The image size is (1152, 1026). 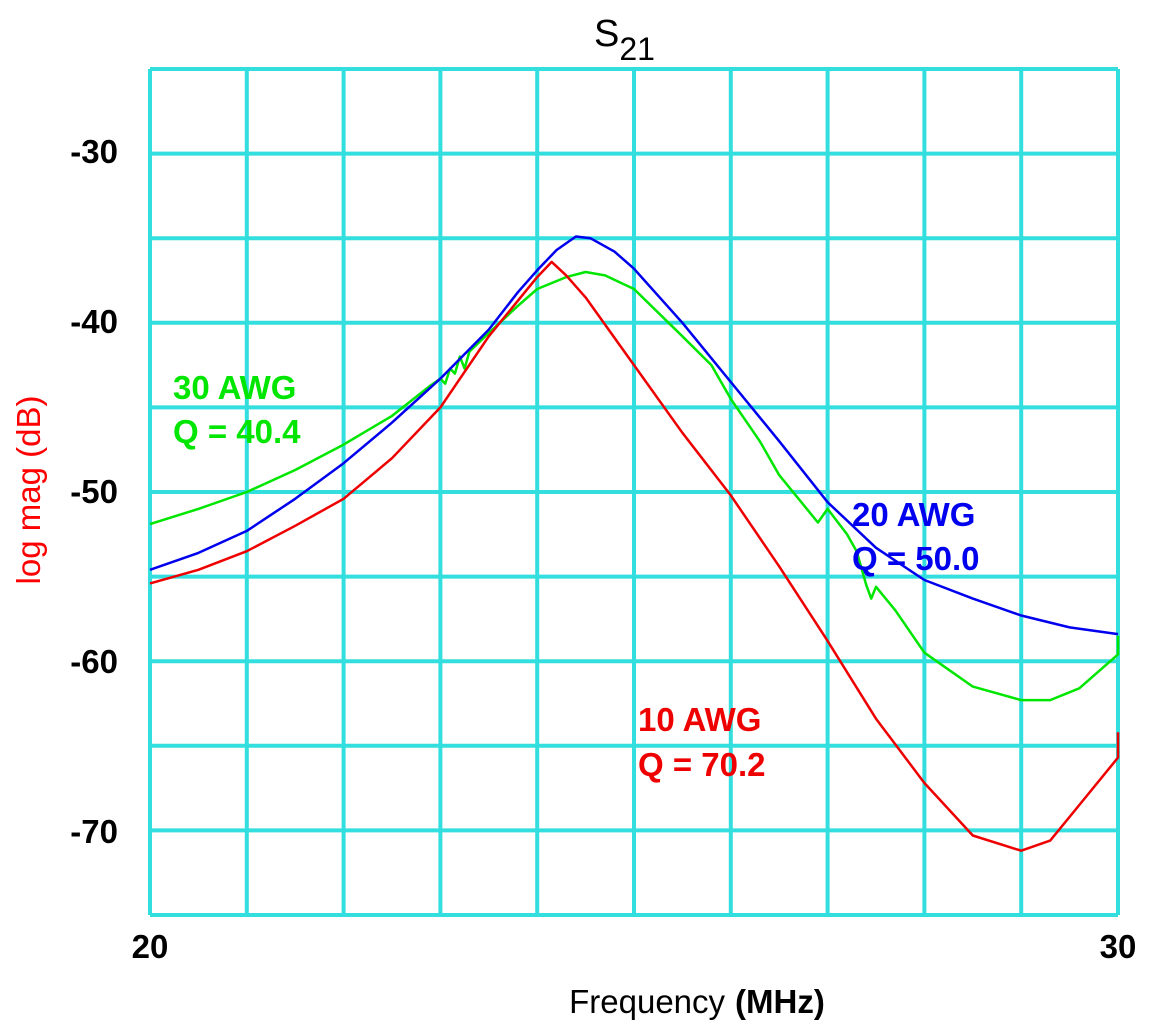 What do you see at coordinates (913, 514) in the screenshot?
I see `annotation-20awg-gauge: 20 AWG` at bounding box center [913, 514].